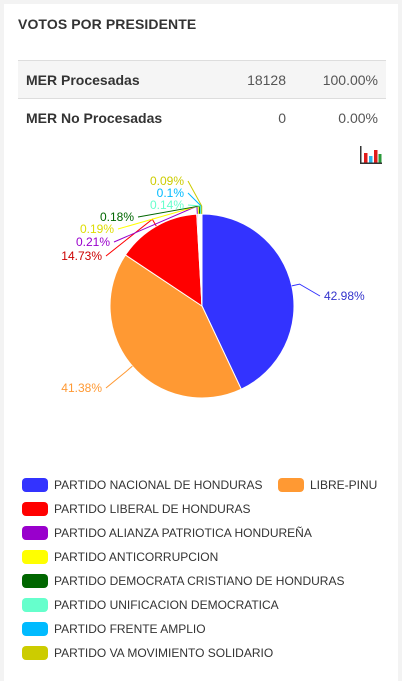  Describe the element at coordinates (344, 296) in the screenshot. I see `pie-data-label: 42.98%` at that location.